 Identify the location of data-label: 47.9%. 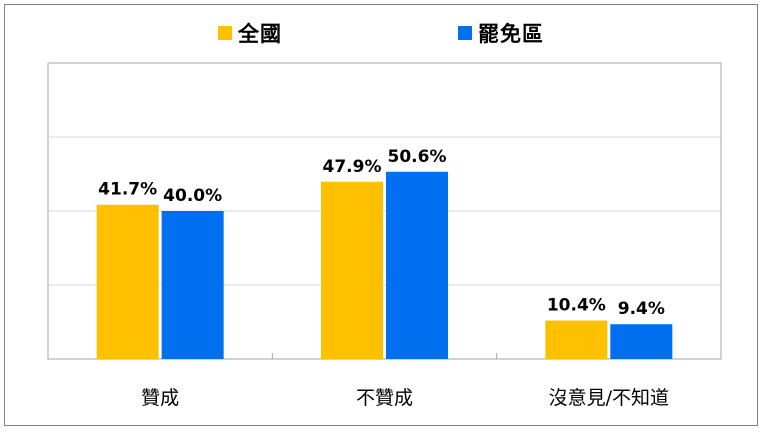
(352, 167).